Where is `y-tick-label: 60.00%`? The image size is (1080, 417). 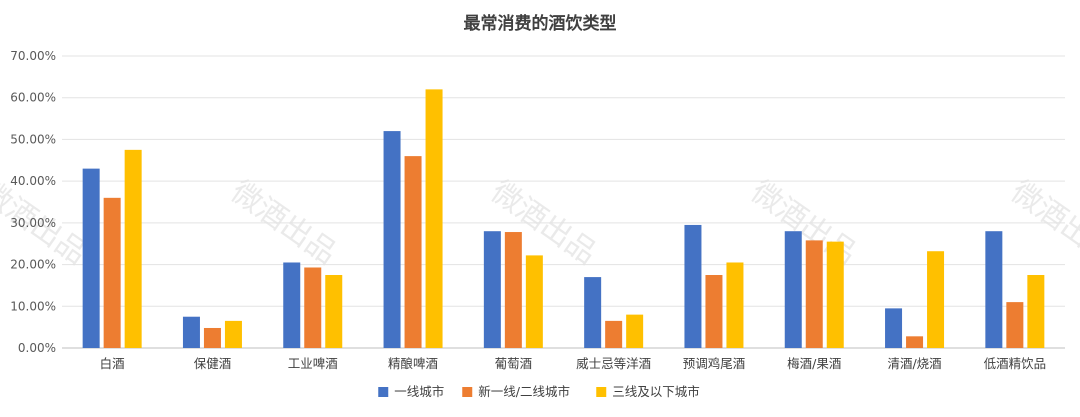 y-tick-label: 60.00% is located at coordinates (33, 98).